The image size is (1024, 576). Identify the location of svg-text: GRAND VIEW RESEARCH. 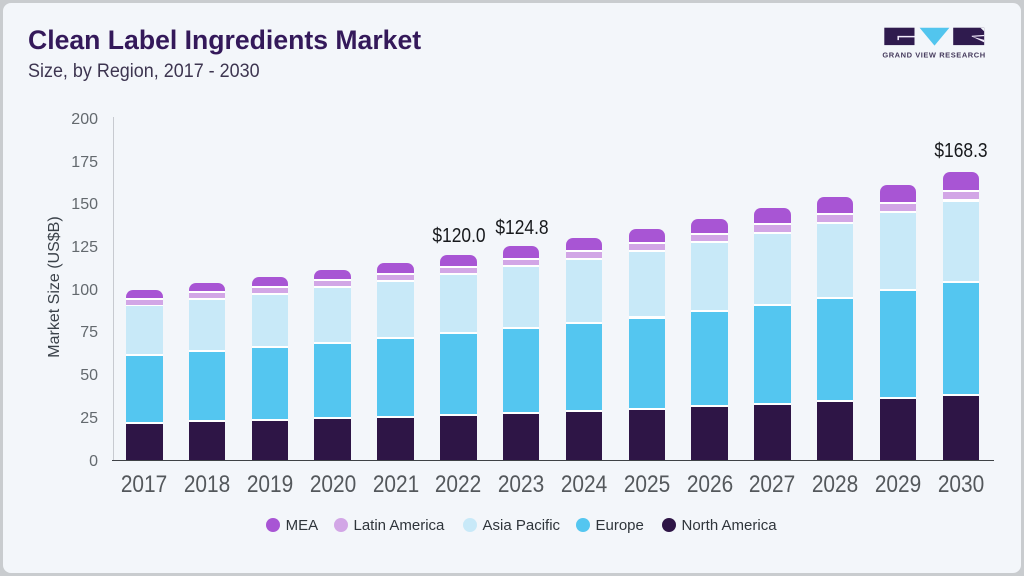
(933, 55).